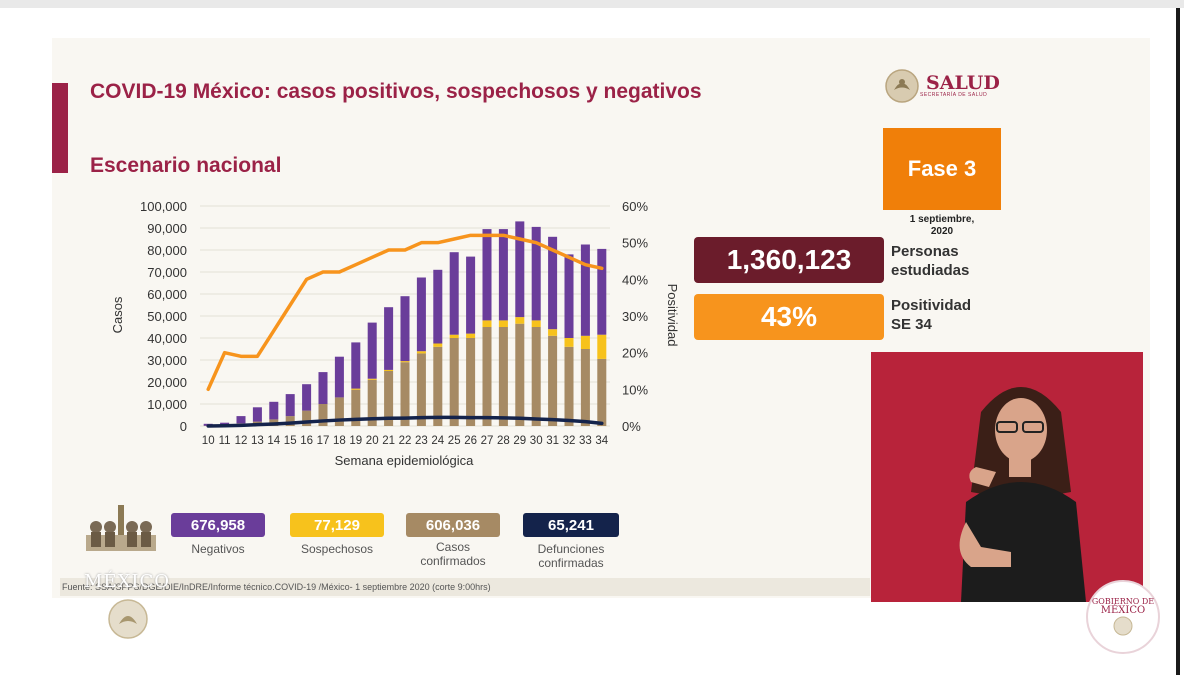  Describe the element at coordinates (167, 272) in the screenshot. I see `y-tick-label: 70,000` at that location.